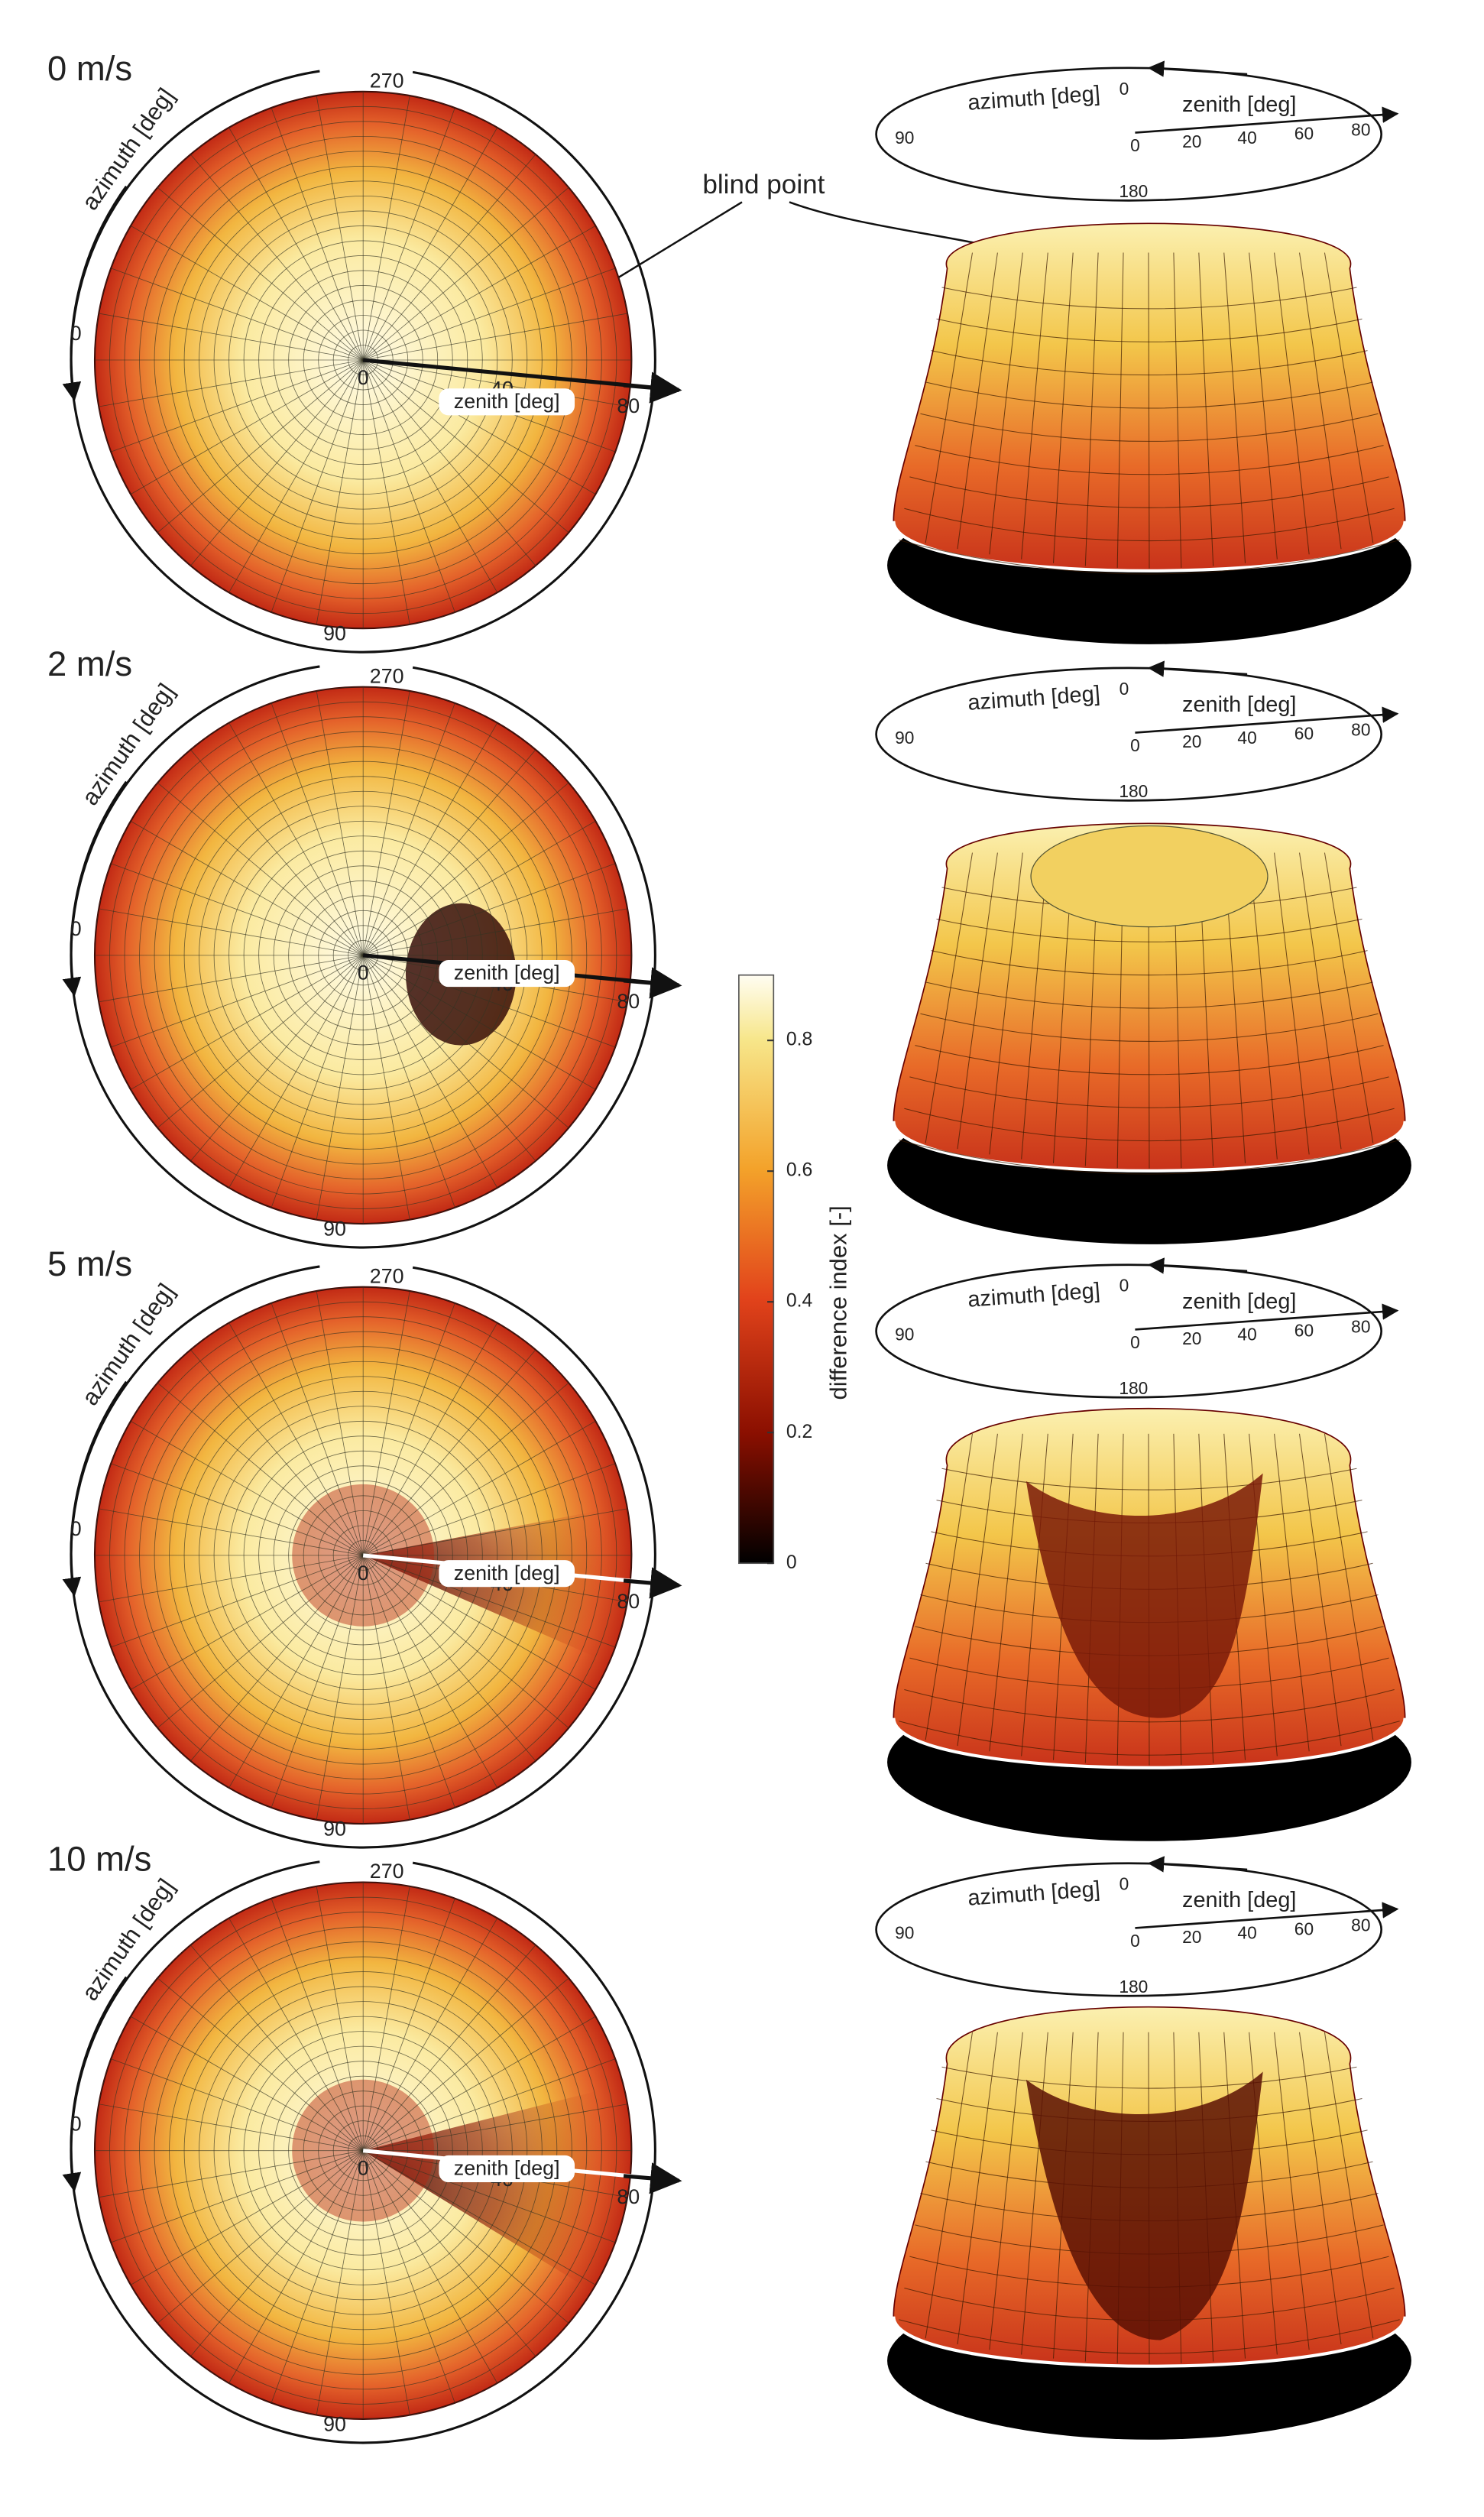 This screenshot has width=1484, height=2517. I want to click on colorbar-tick-label: 0.8, so click(799, 1040).